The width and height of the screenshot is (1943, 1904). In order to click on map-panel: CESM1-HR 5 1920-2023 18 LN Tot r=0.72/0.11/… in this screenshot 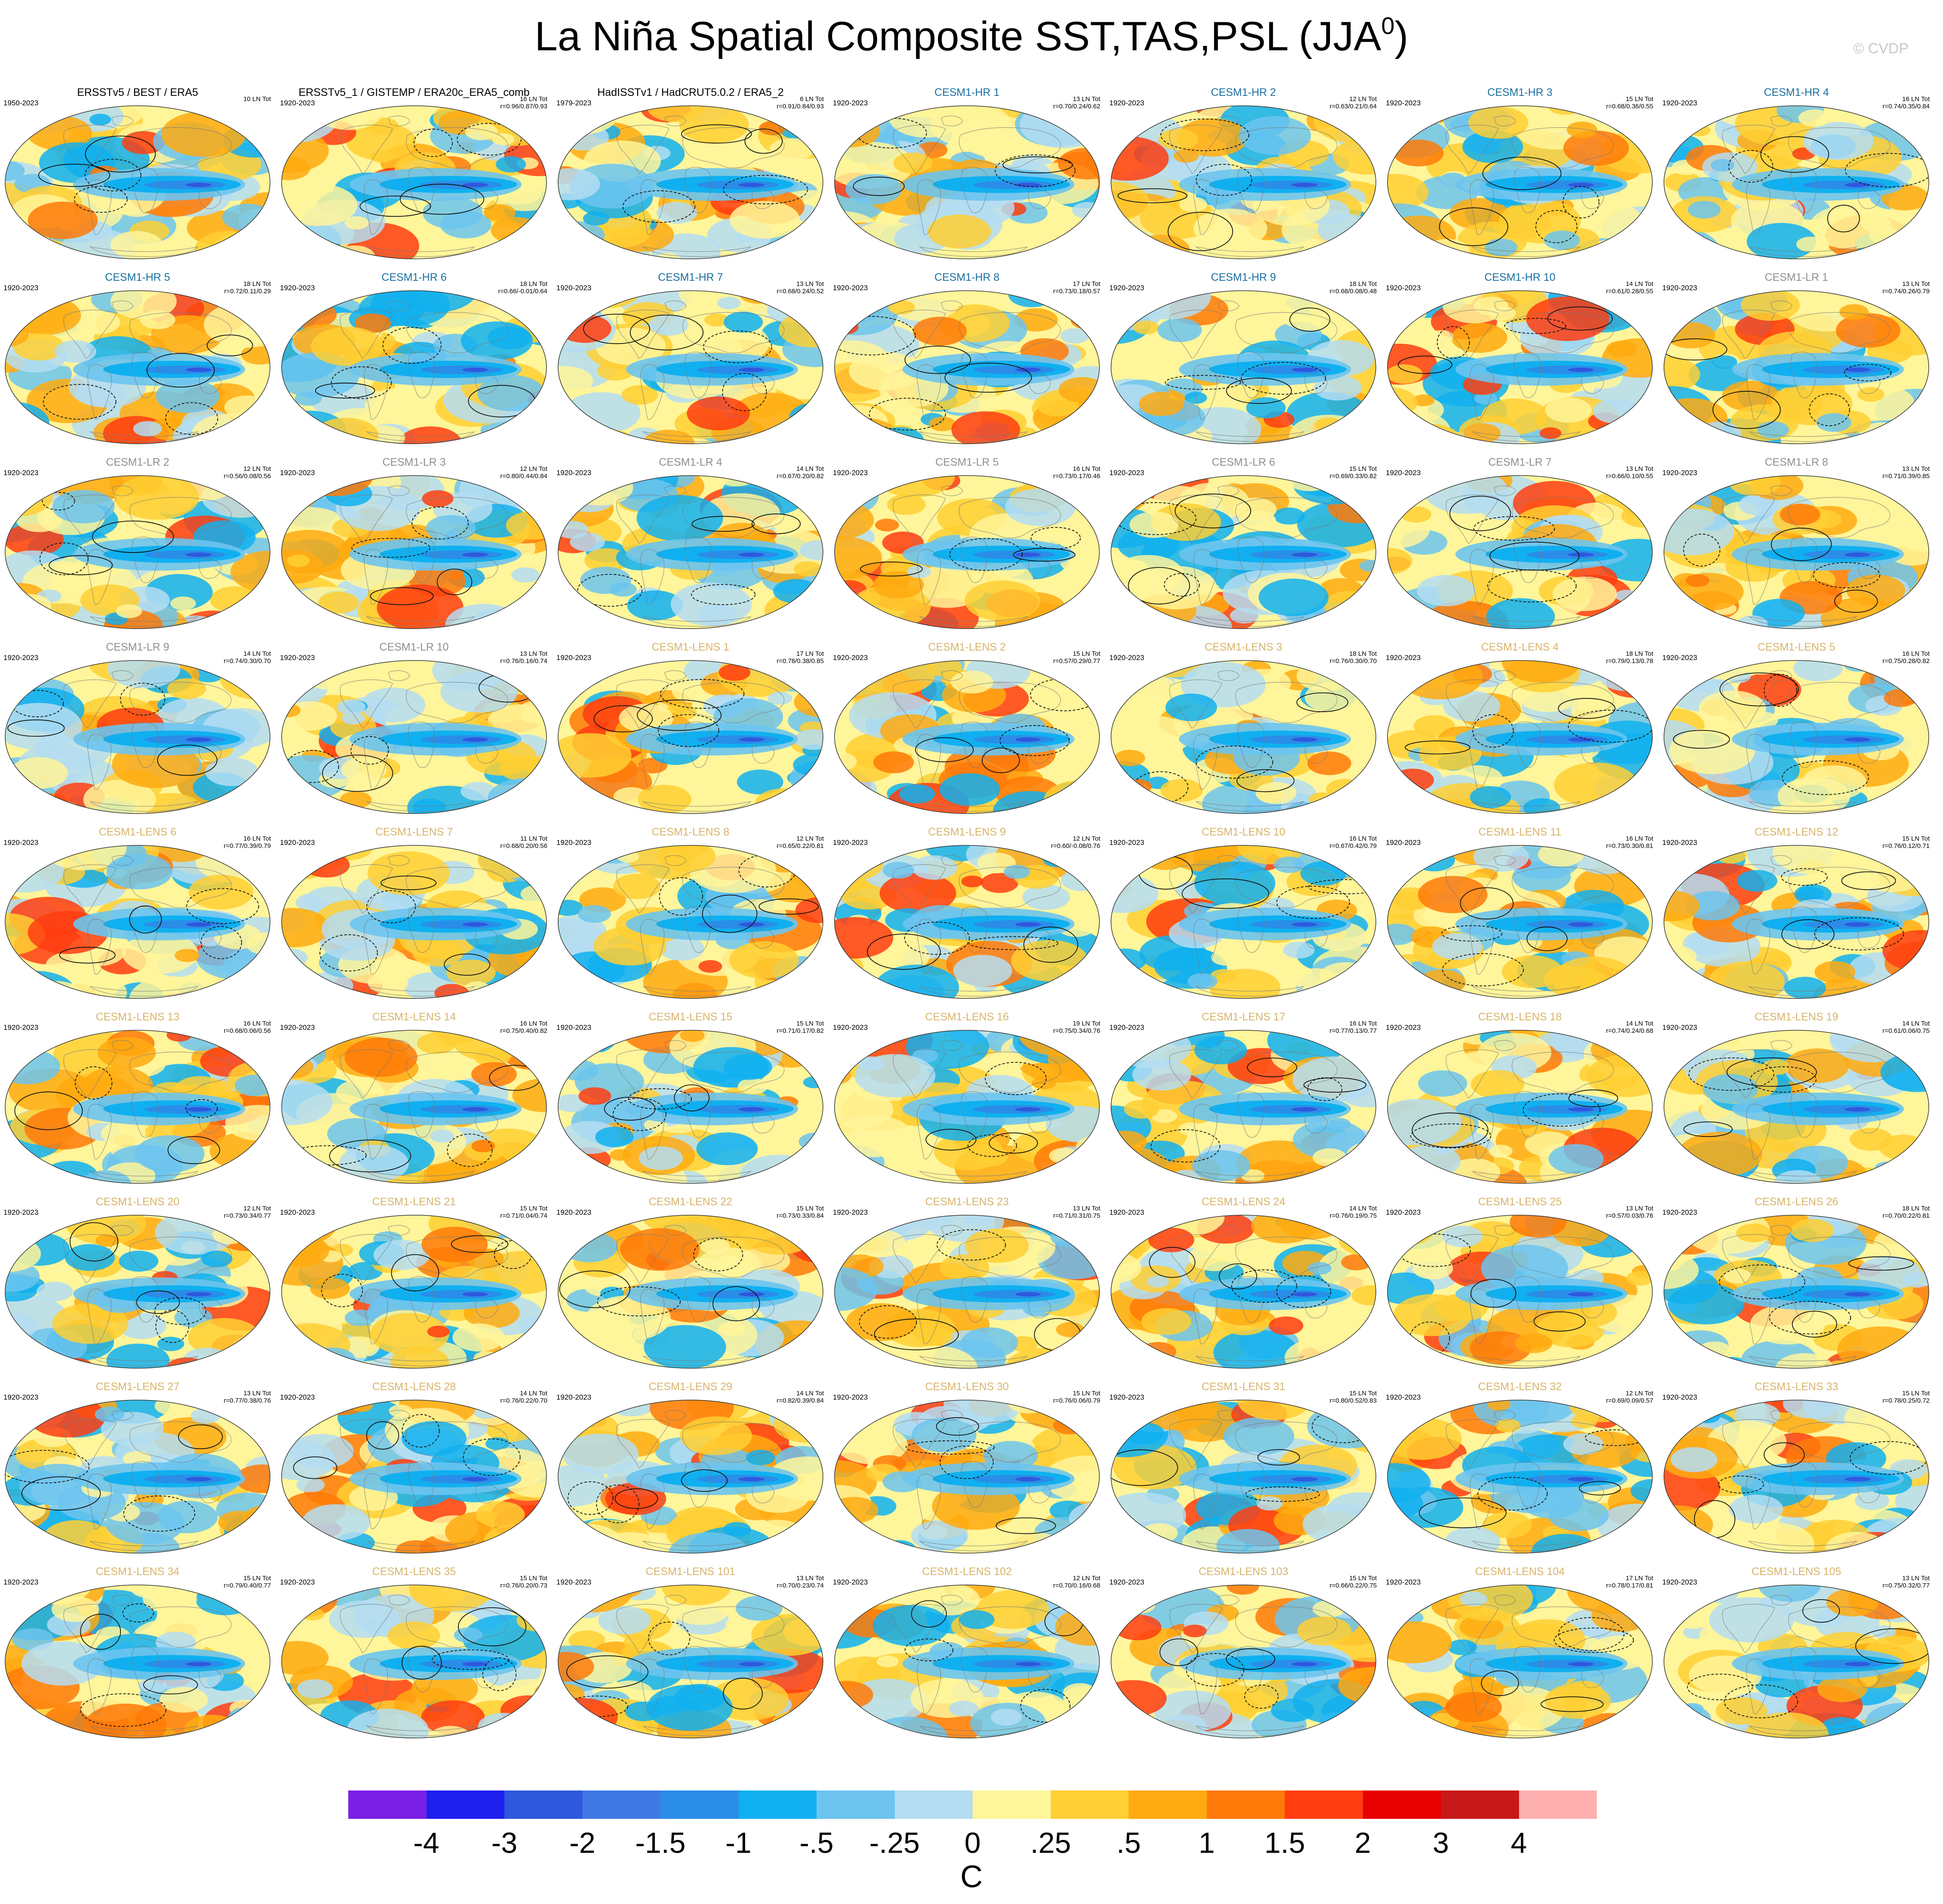, I will do `click(137, 359)`.